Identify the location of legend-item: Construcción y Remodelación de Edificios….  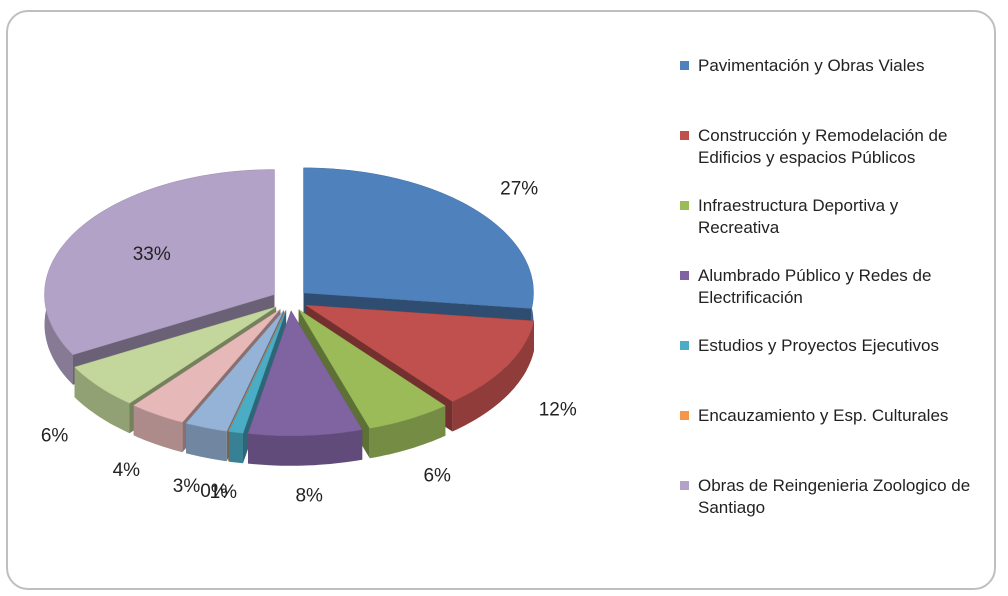
(830, 160).